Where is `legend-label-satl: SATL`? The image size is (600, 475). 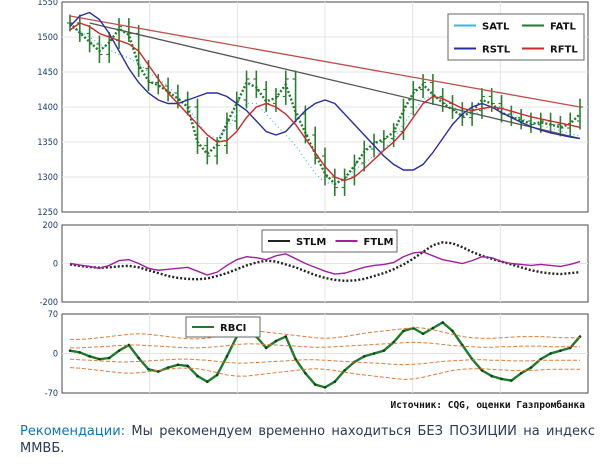
legend-label-satl: SATL is located at coordinates (496, 27).